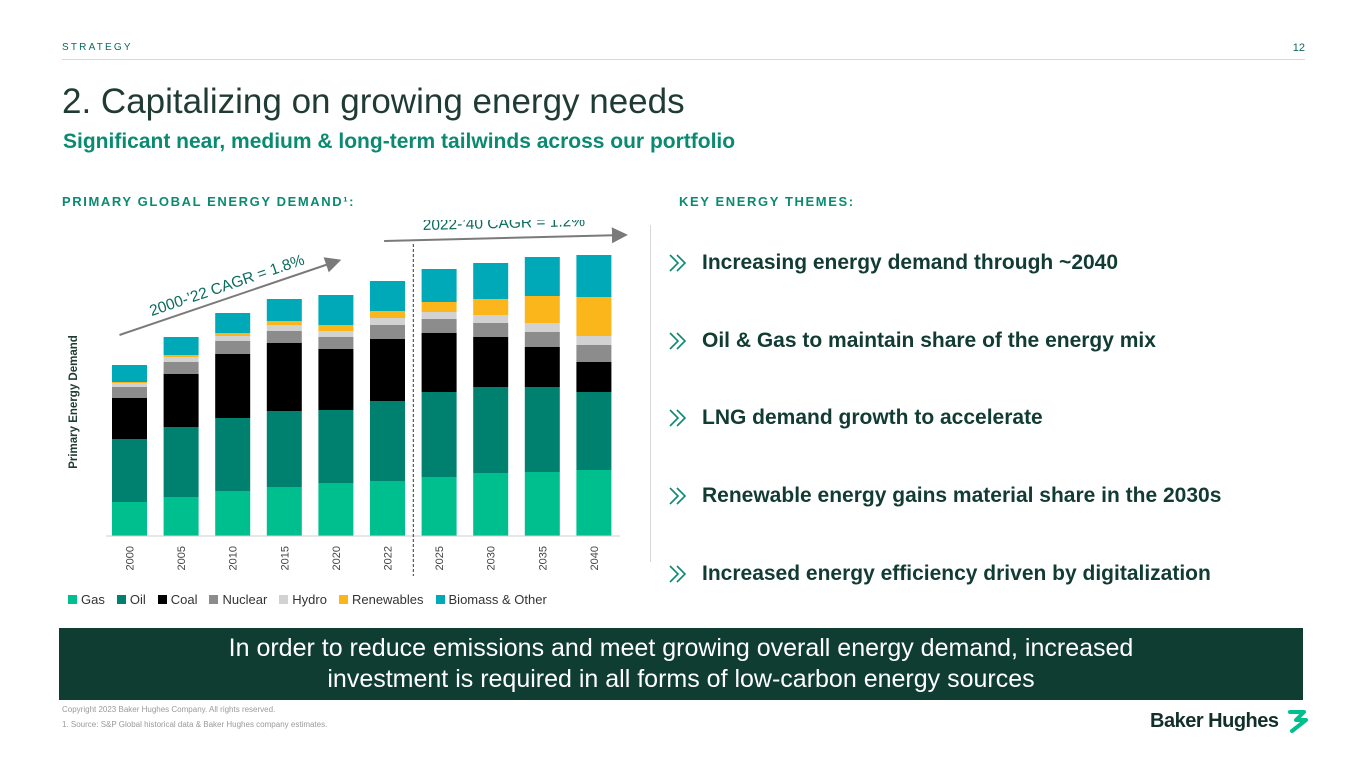 This screenshot has height=768, width=1365. Describe the element at coordinates (491, 599) in the screenshot. I see `legend-item-biomass-other: Biomass & Other` at that location.